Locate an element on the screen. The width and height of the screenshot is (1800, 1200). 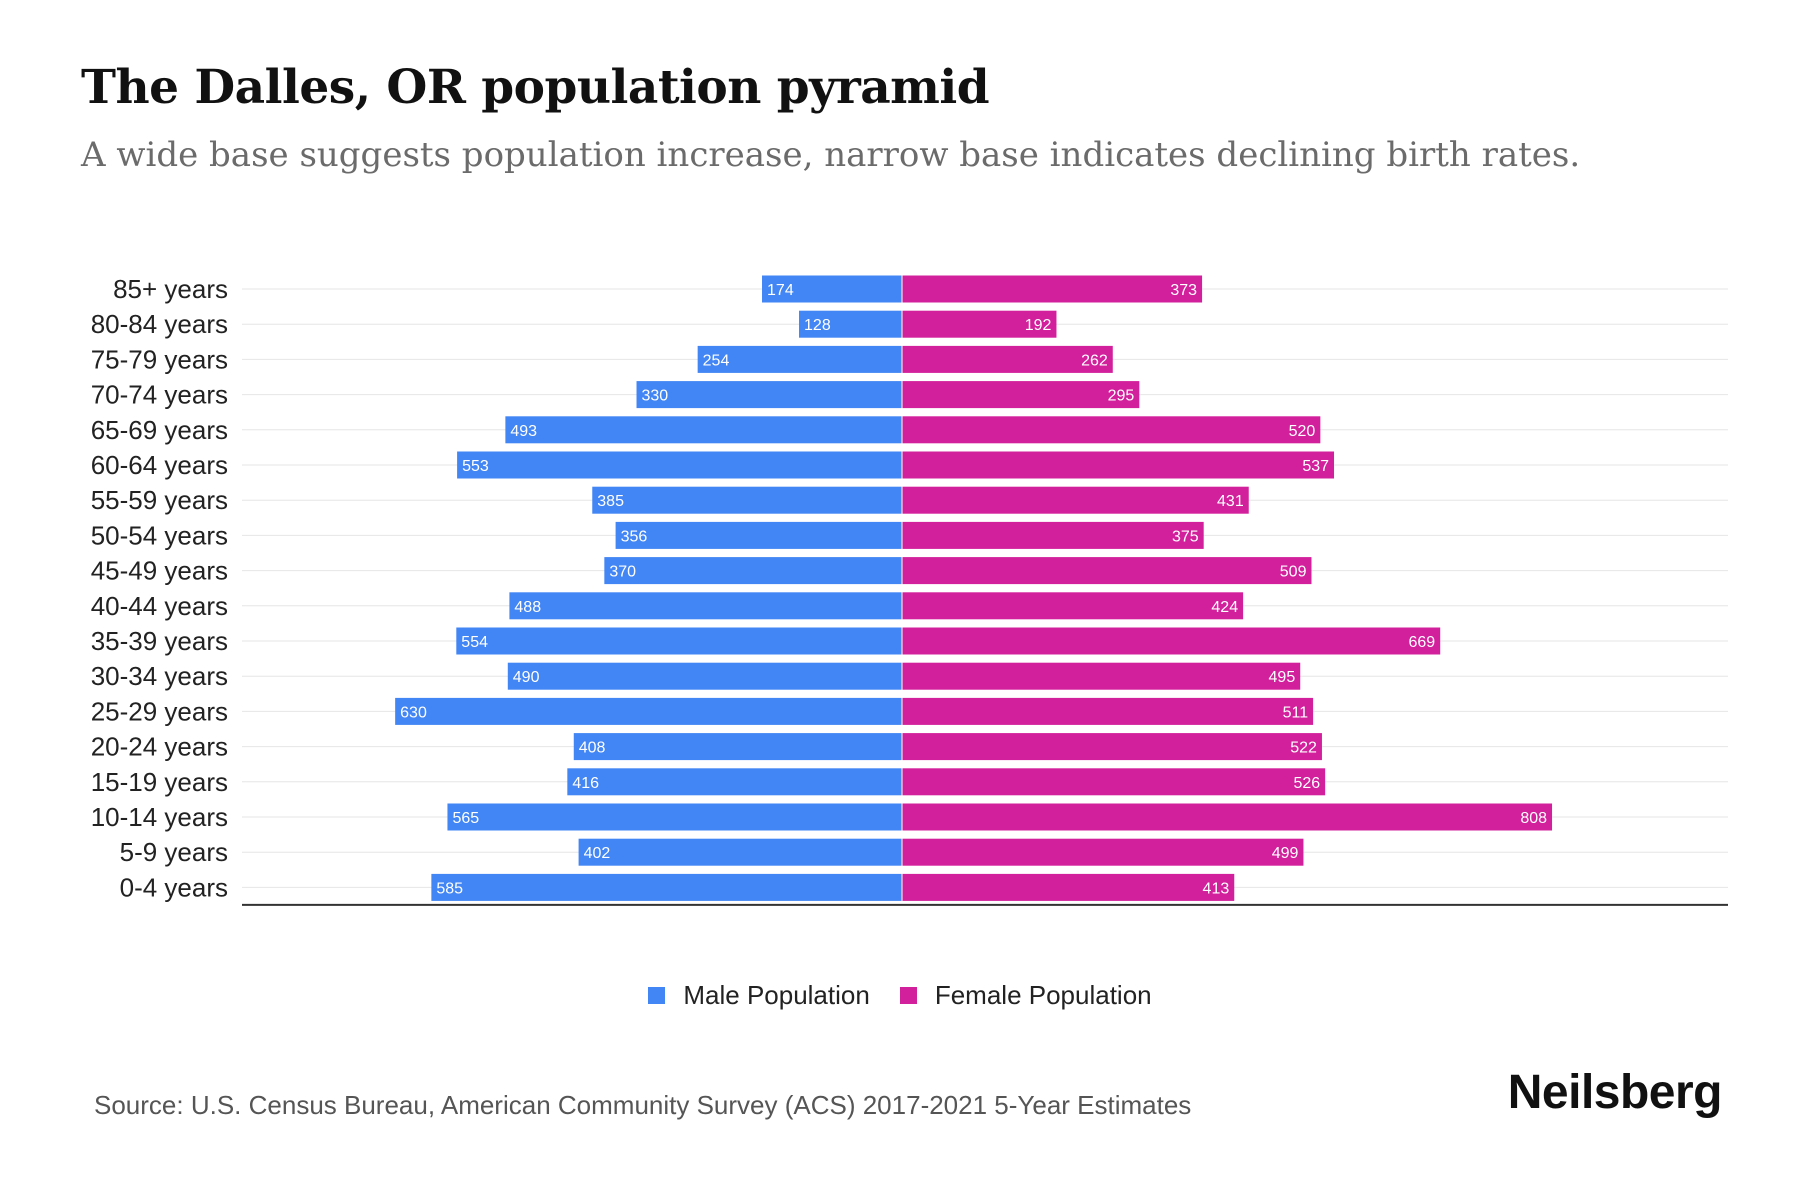
data-label-male: 565 is located at coordinates (465, 818).